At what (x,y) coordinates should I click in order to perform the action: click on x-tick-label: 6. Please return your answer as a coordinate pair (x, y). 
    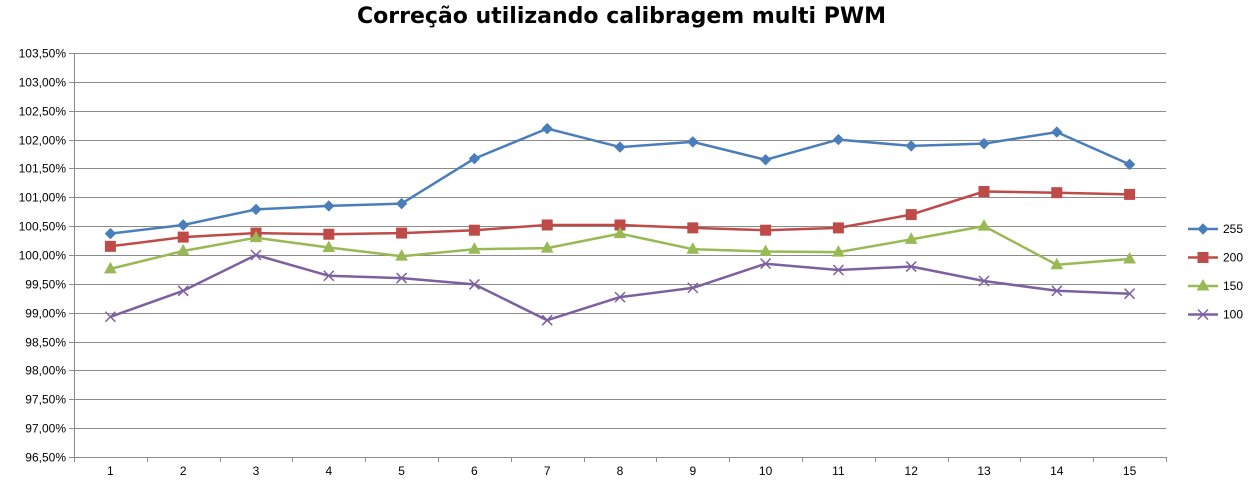
    Looking at the image, I should click on (474, 471).